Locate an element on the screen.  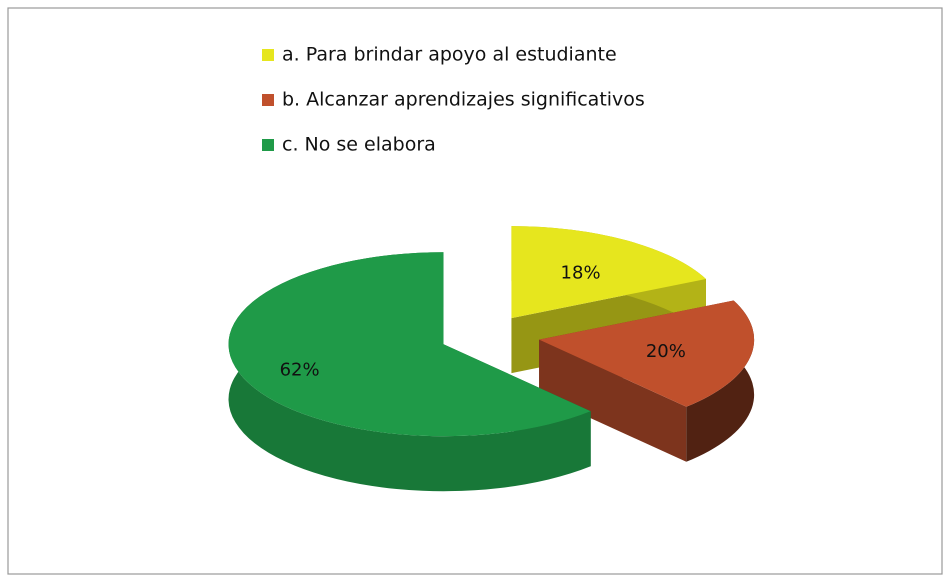
legend-label: c. No se elabora is located at coordinates (359, 145).